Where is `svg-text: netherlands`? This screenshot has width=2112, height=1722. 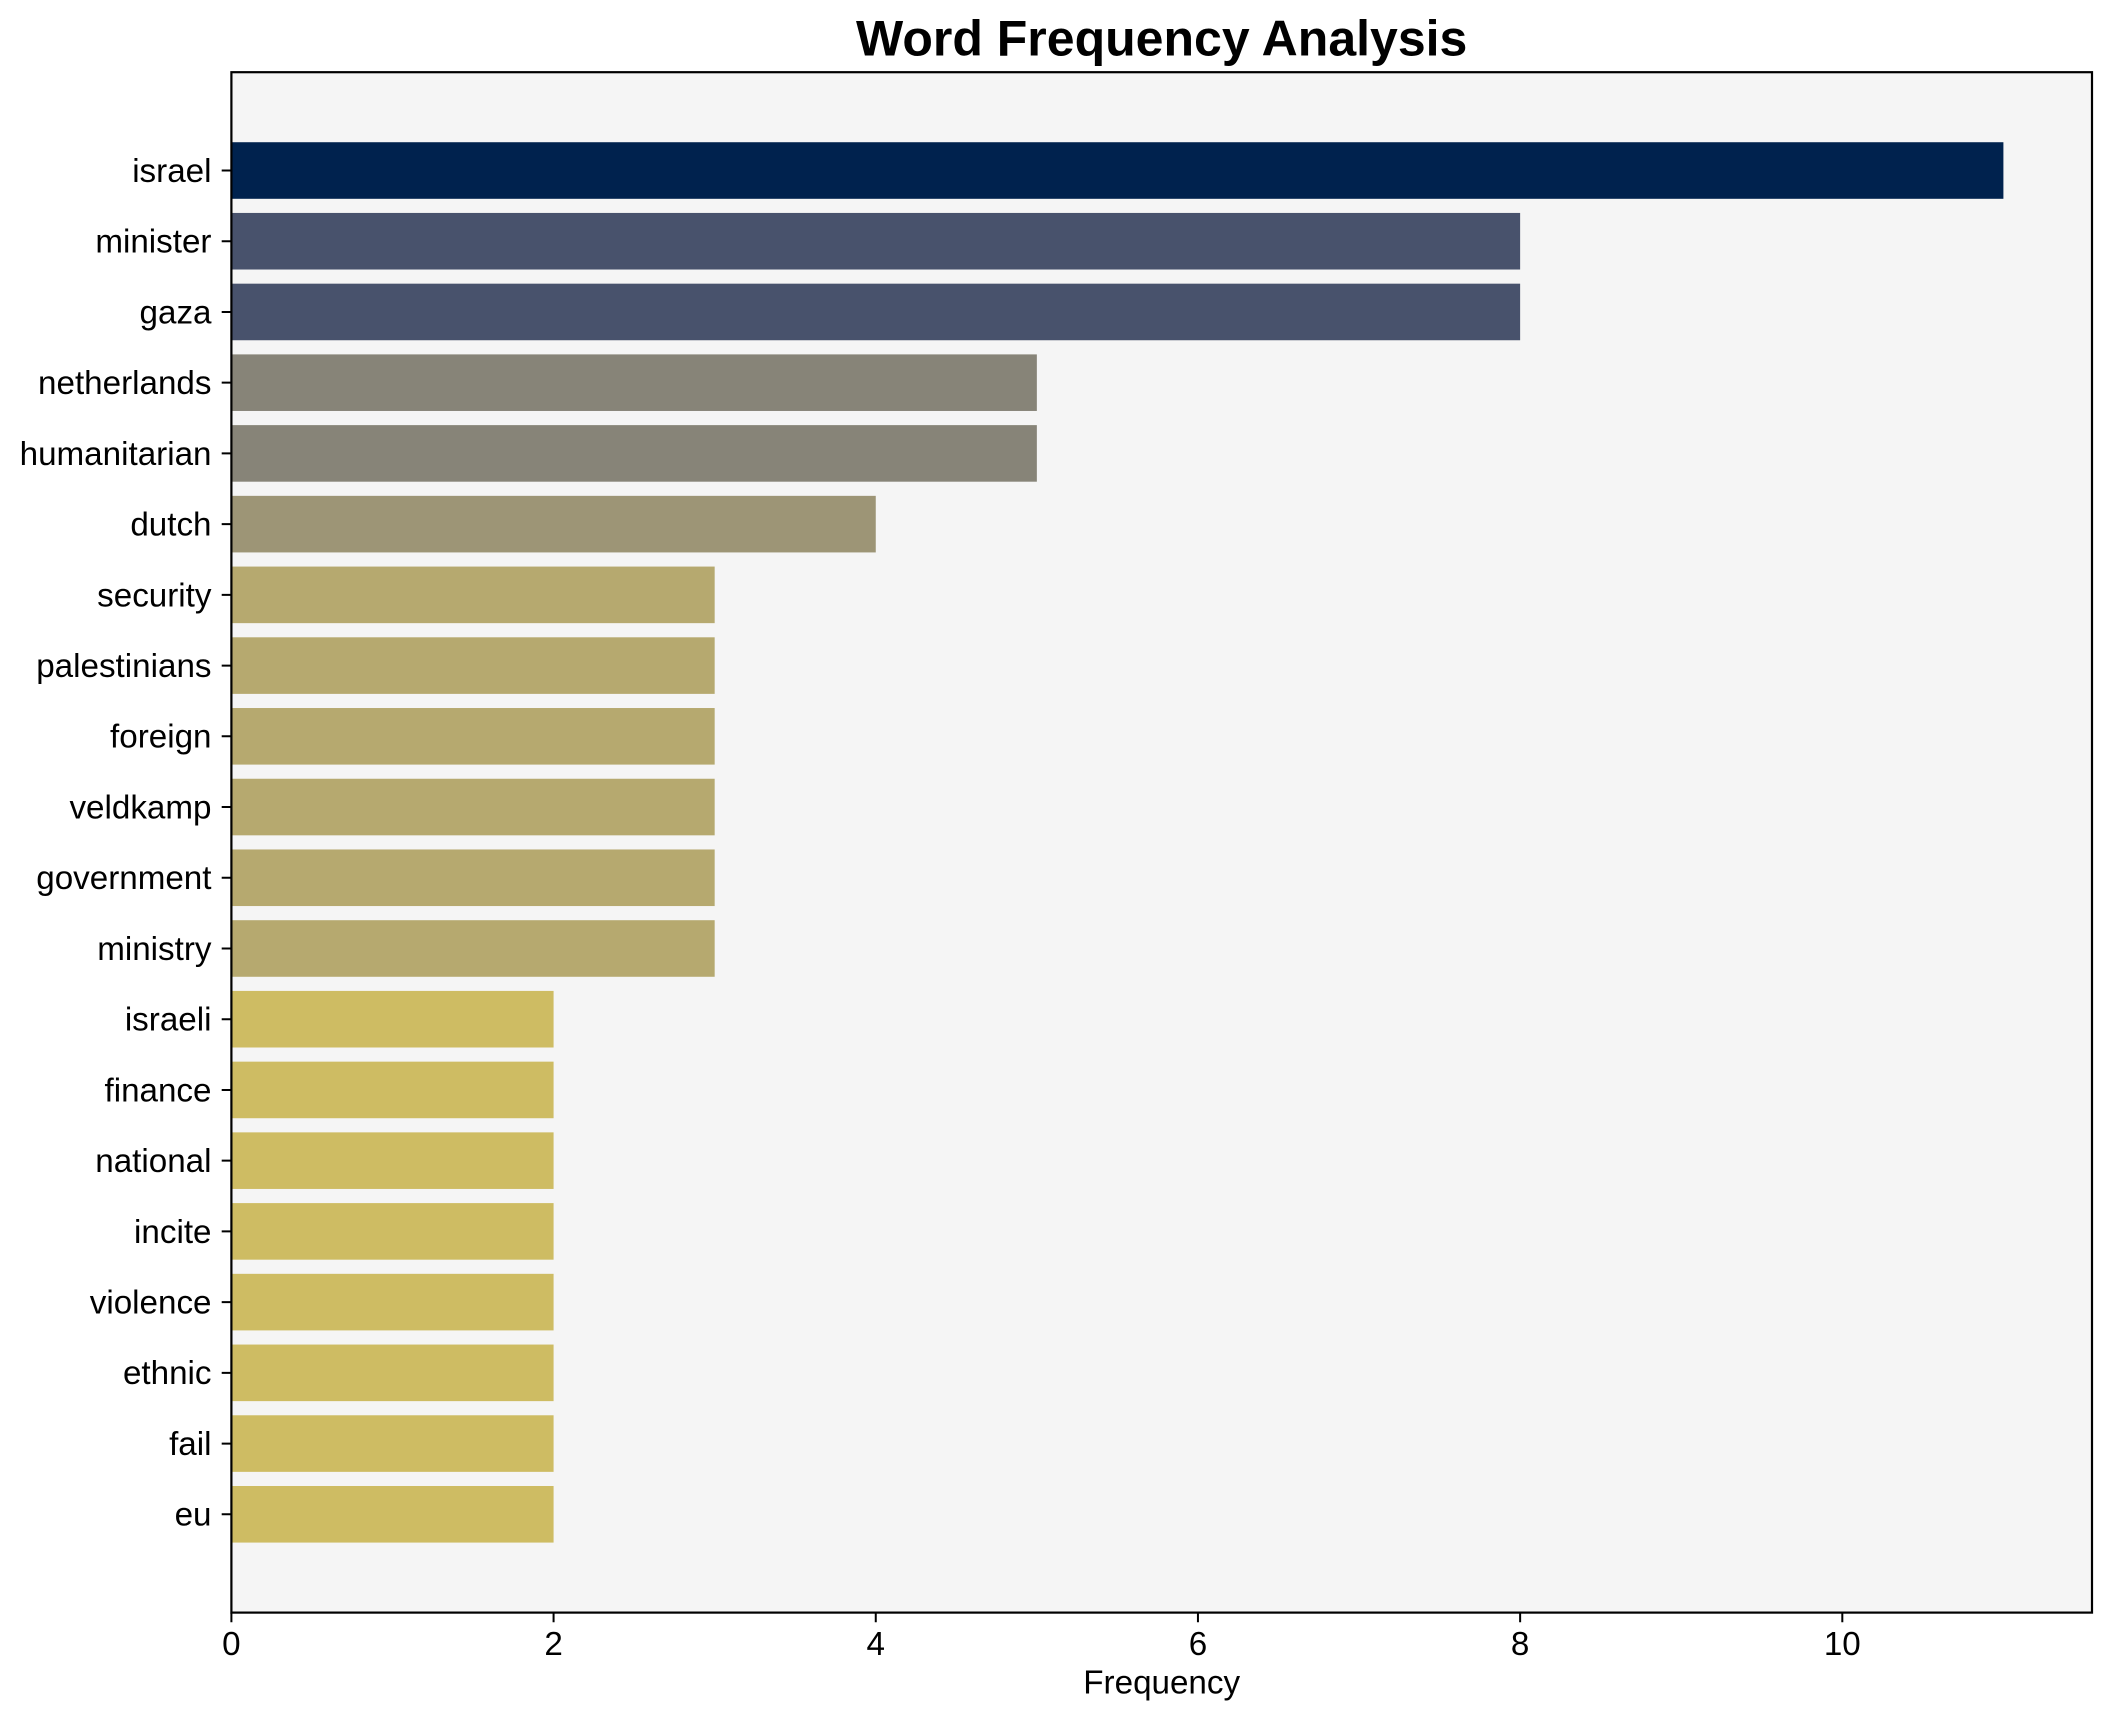
svg-text: netherlands is located at coordinates (124, 383).